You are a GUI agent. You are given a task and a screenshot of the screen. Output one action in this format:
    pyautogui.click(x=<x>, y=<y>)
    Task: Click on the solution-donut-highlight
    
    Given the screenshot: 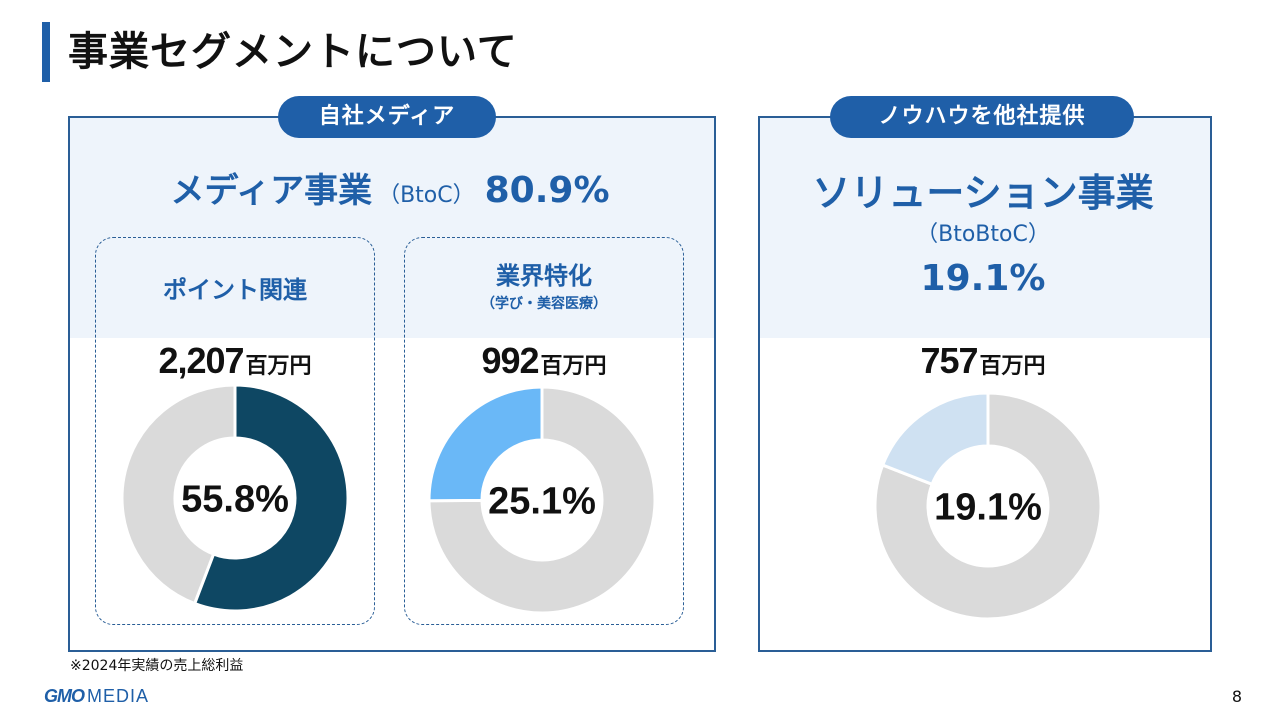 What is the action you would take?
    pyautogui.click(x=935, y=439)
    